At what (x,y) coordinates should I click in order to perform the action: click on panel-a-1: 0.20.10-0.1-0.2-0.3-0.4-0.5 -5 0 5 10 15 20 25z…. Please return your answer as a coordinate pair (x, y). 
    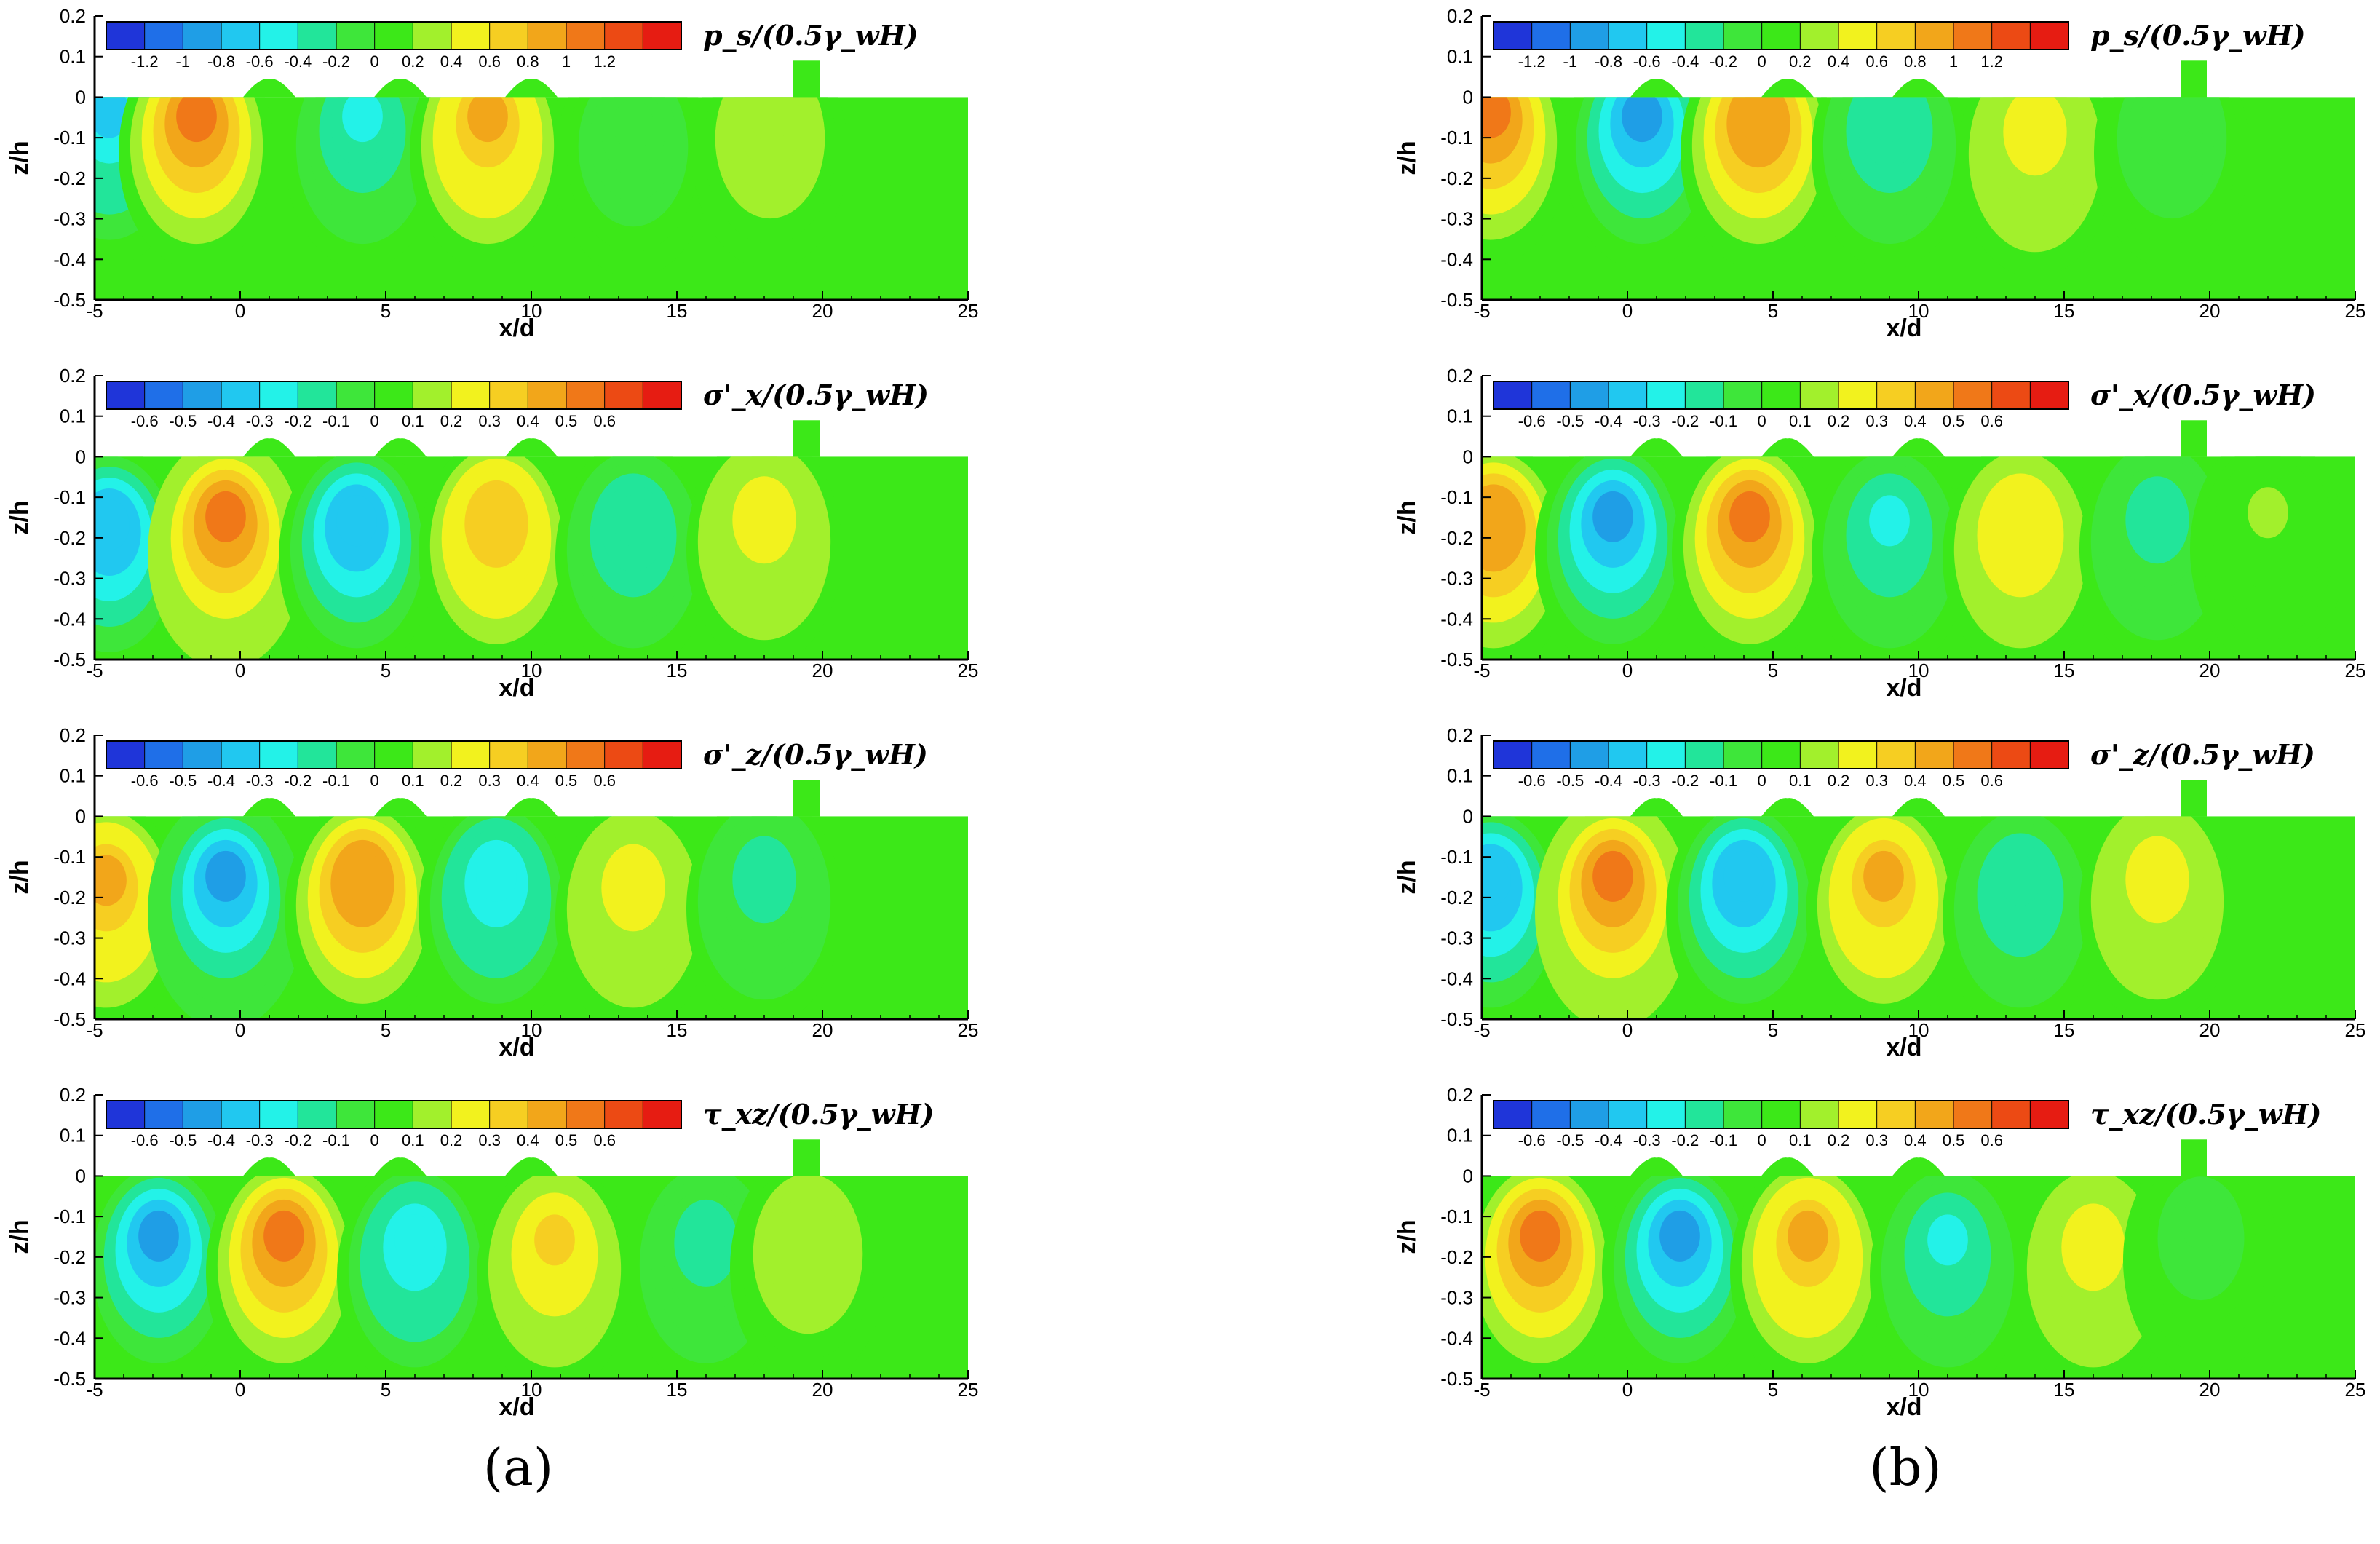
    Looking at the image, I should click on (492, 173).